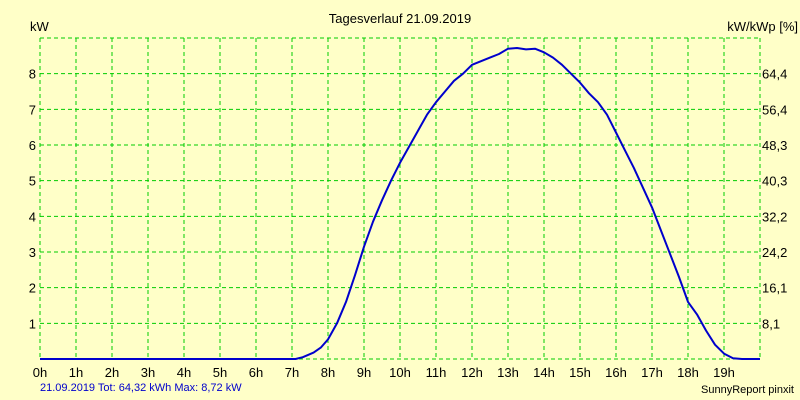 This screenshot has height=400, width=800. Describe the element at coordinates (544, 372) in the screenshot. I see `x-tick-label: 14h` at that location.